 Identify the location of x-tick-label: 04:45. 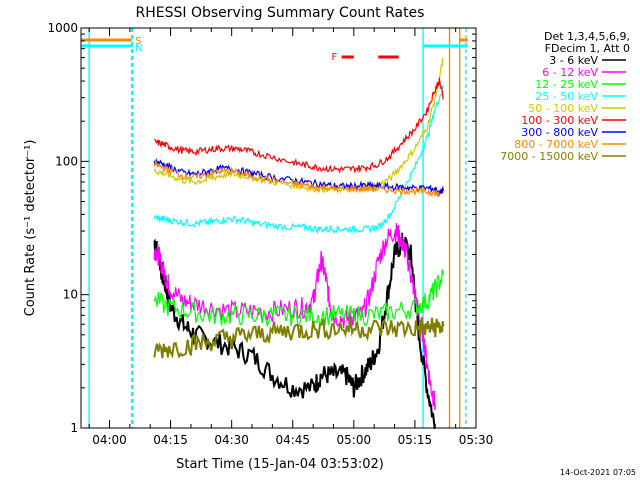
(292, 440).